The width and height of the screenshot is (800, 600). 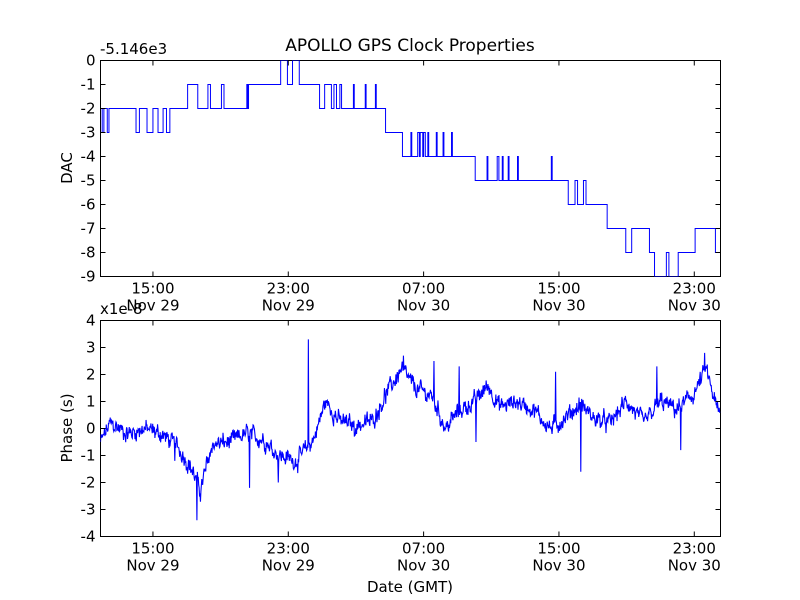 What do you see at coordinates (410, 587) in the screenshot?
I see `x-axis-label: Date (GMT)` at bounding box center [410, 587].